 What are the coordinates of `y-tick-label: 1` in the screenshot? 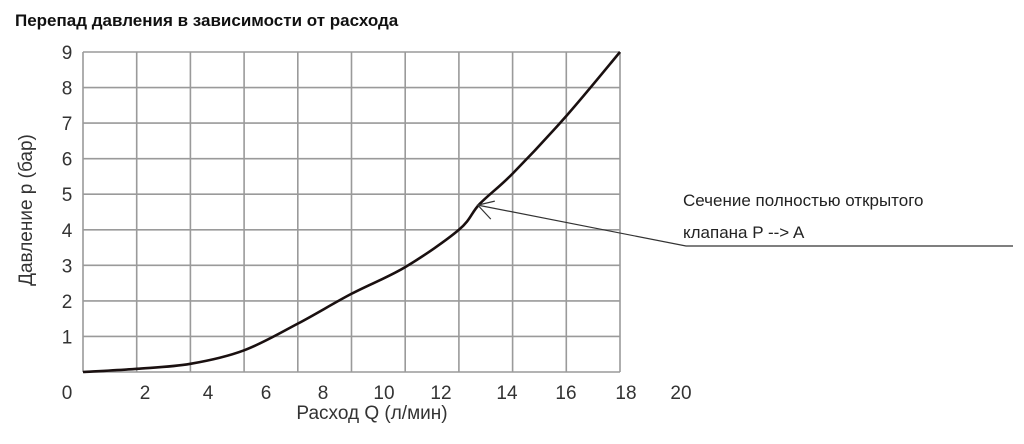 It's located at (67, 337).